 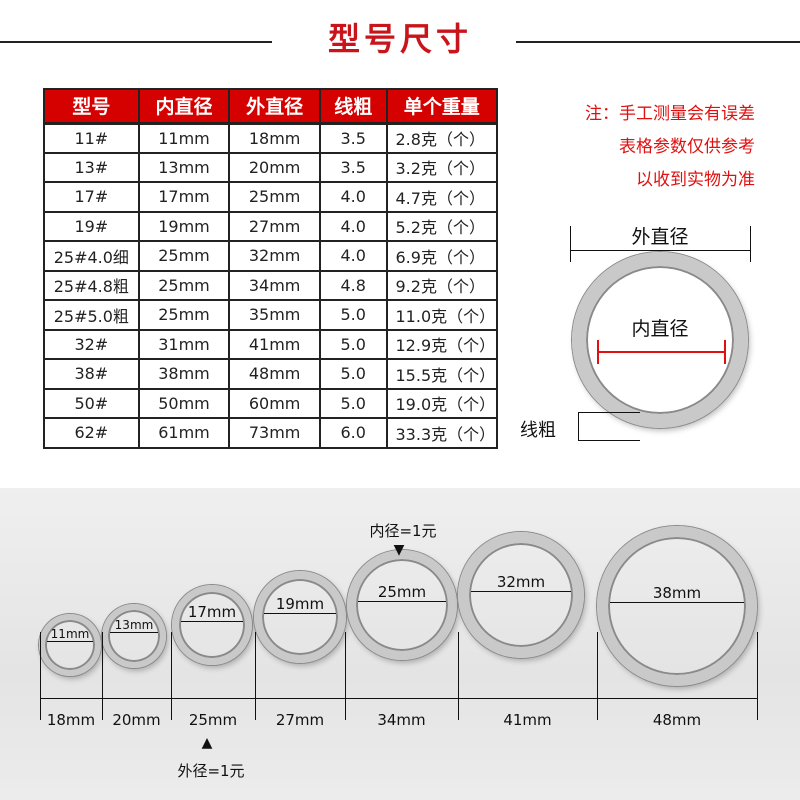 I want to click on table-row: 25#5.0粗 25mm 35mm 5.0 11.0克（个）, so click(x=270, y=315).